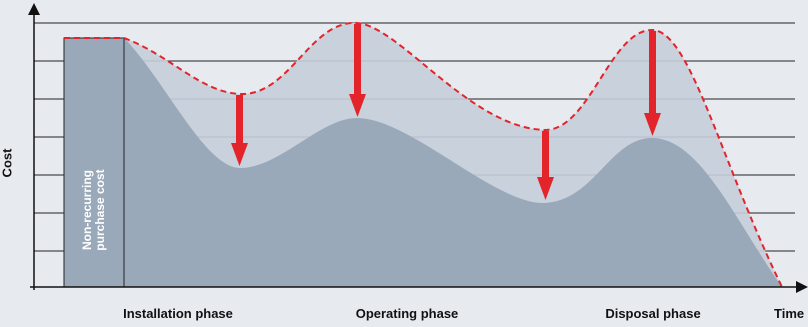 The height and width of the screenshot is (327, 808). I want to click on purchase-cost-label-line2: purchase cost, so click(100, 210).